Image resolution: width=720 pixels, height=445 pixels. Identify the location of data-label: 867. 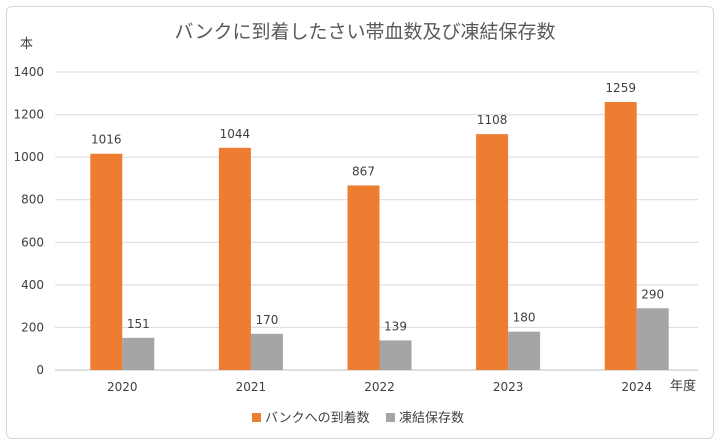
(363, 171).